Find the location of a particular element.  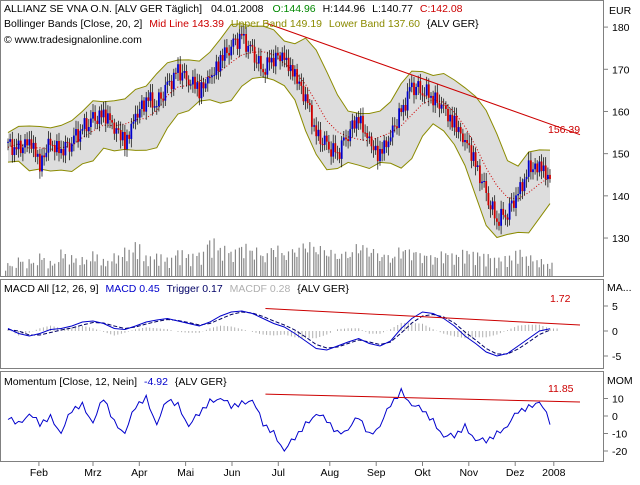

macd-ytick-label: 5 is located at coordinates (615, 307).